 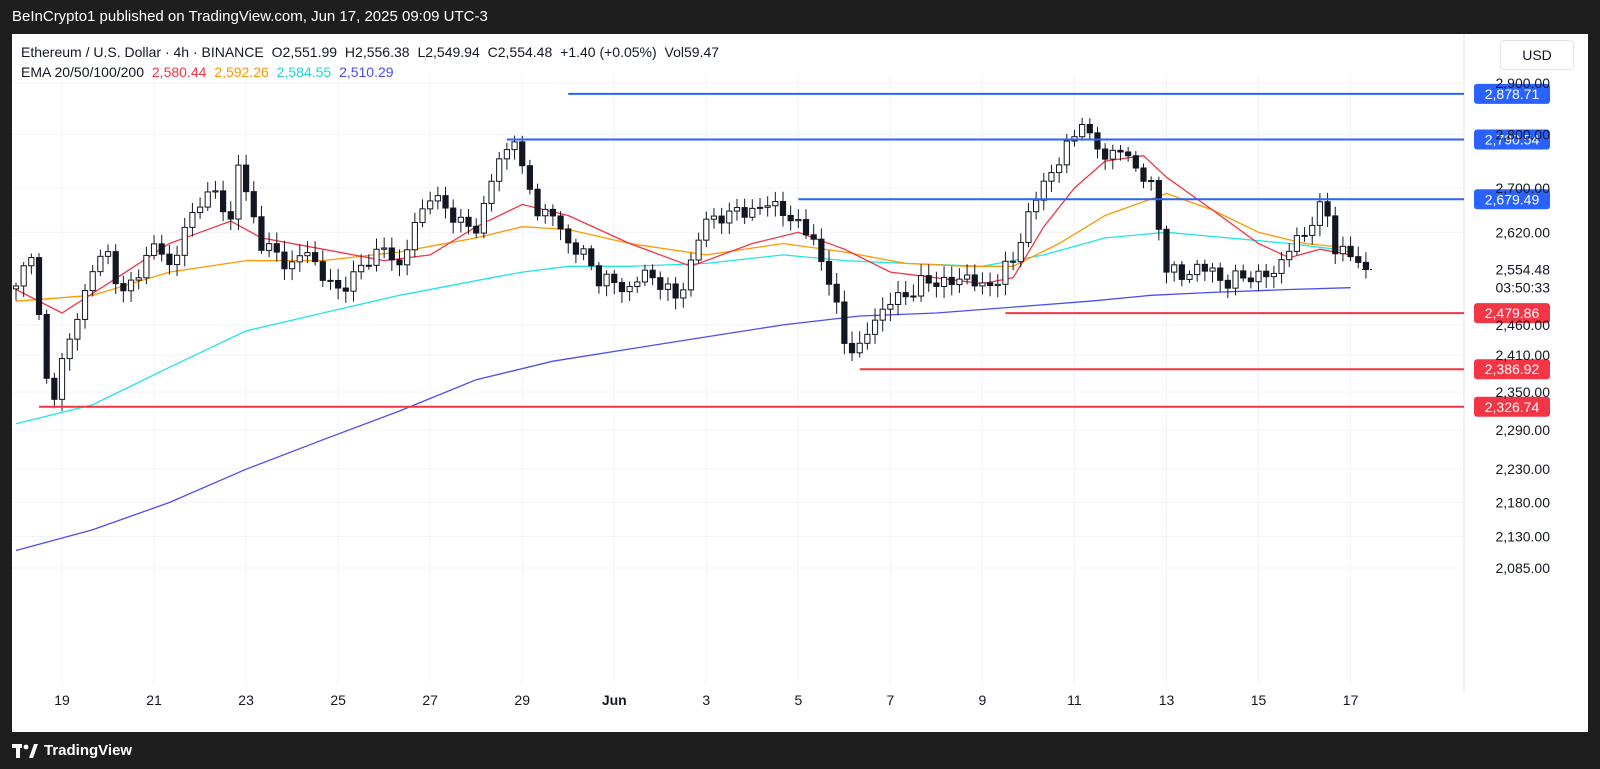 I want to click on support-level-label: 2,326.74, so click(x=1512, y=407).